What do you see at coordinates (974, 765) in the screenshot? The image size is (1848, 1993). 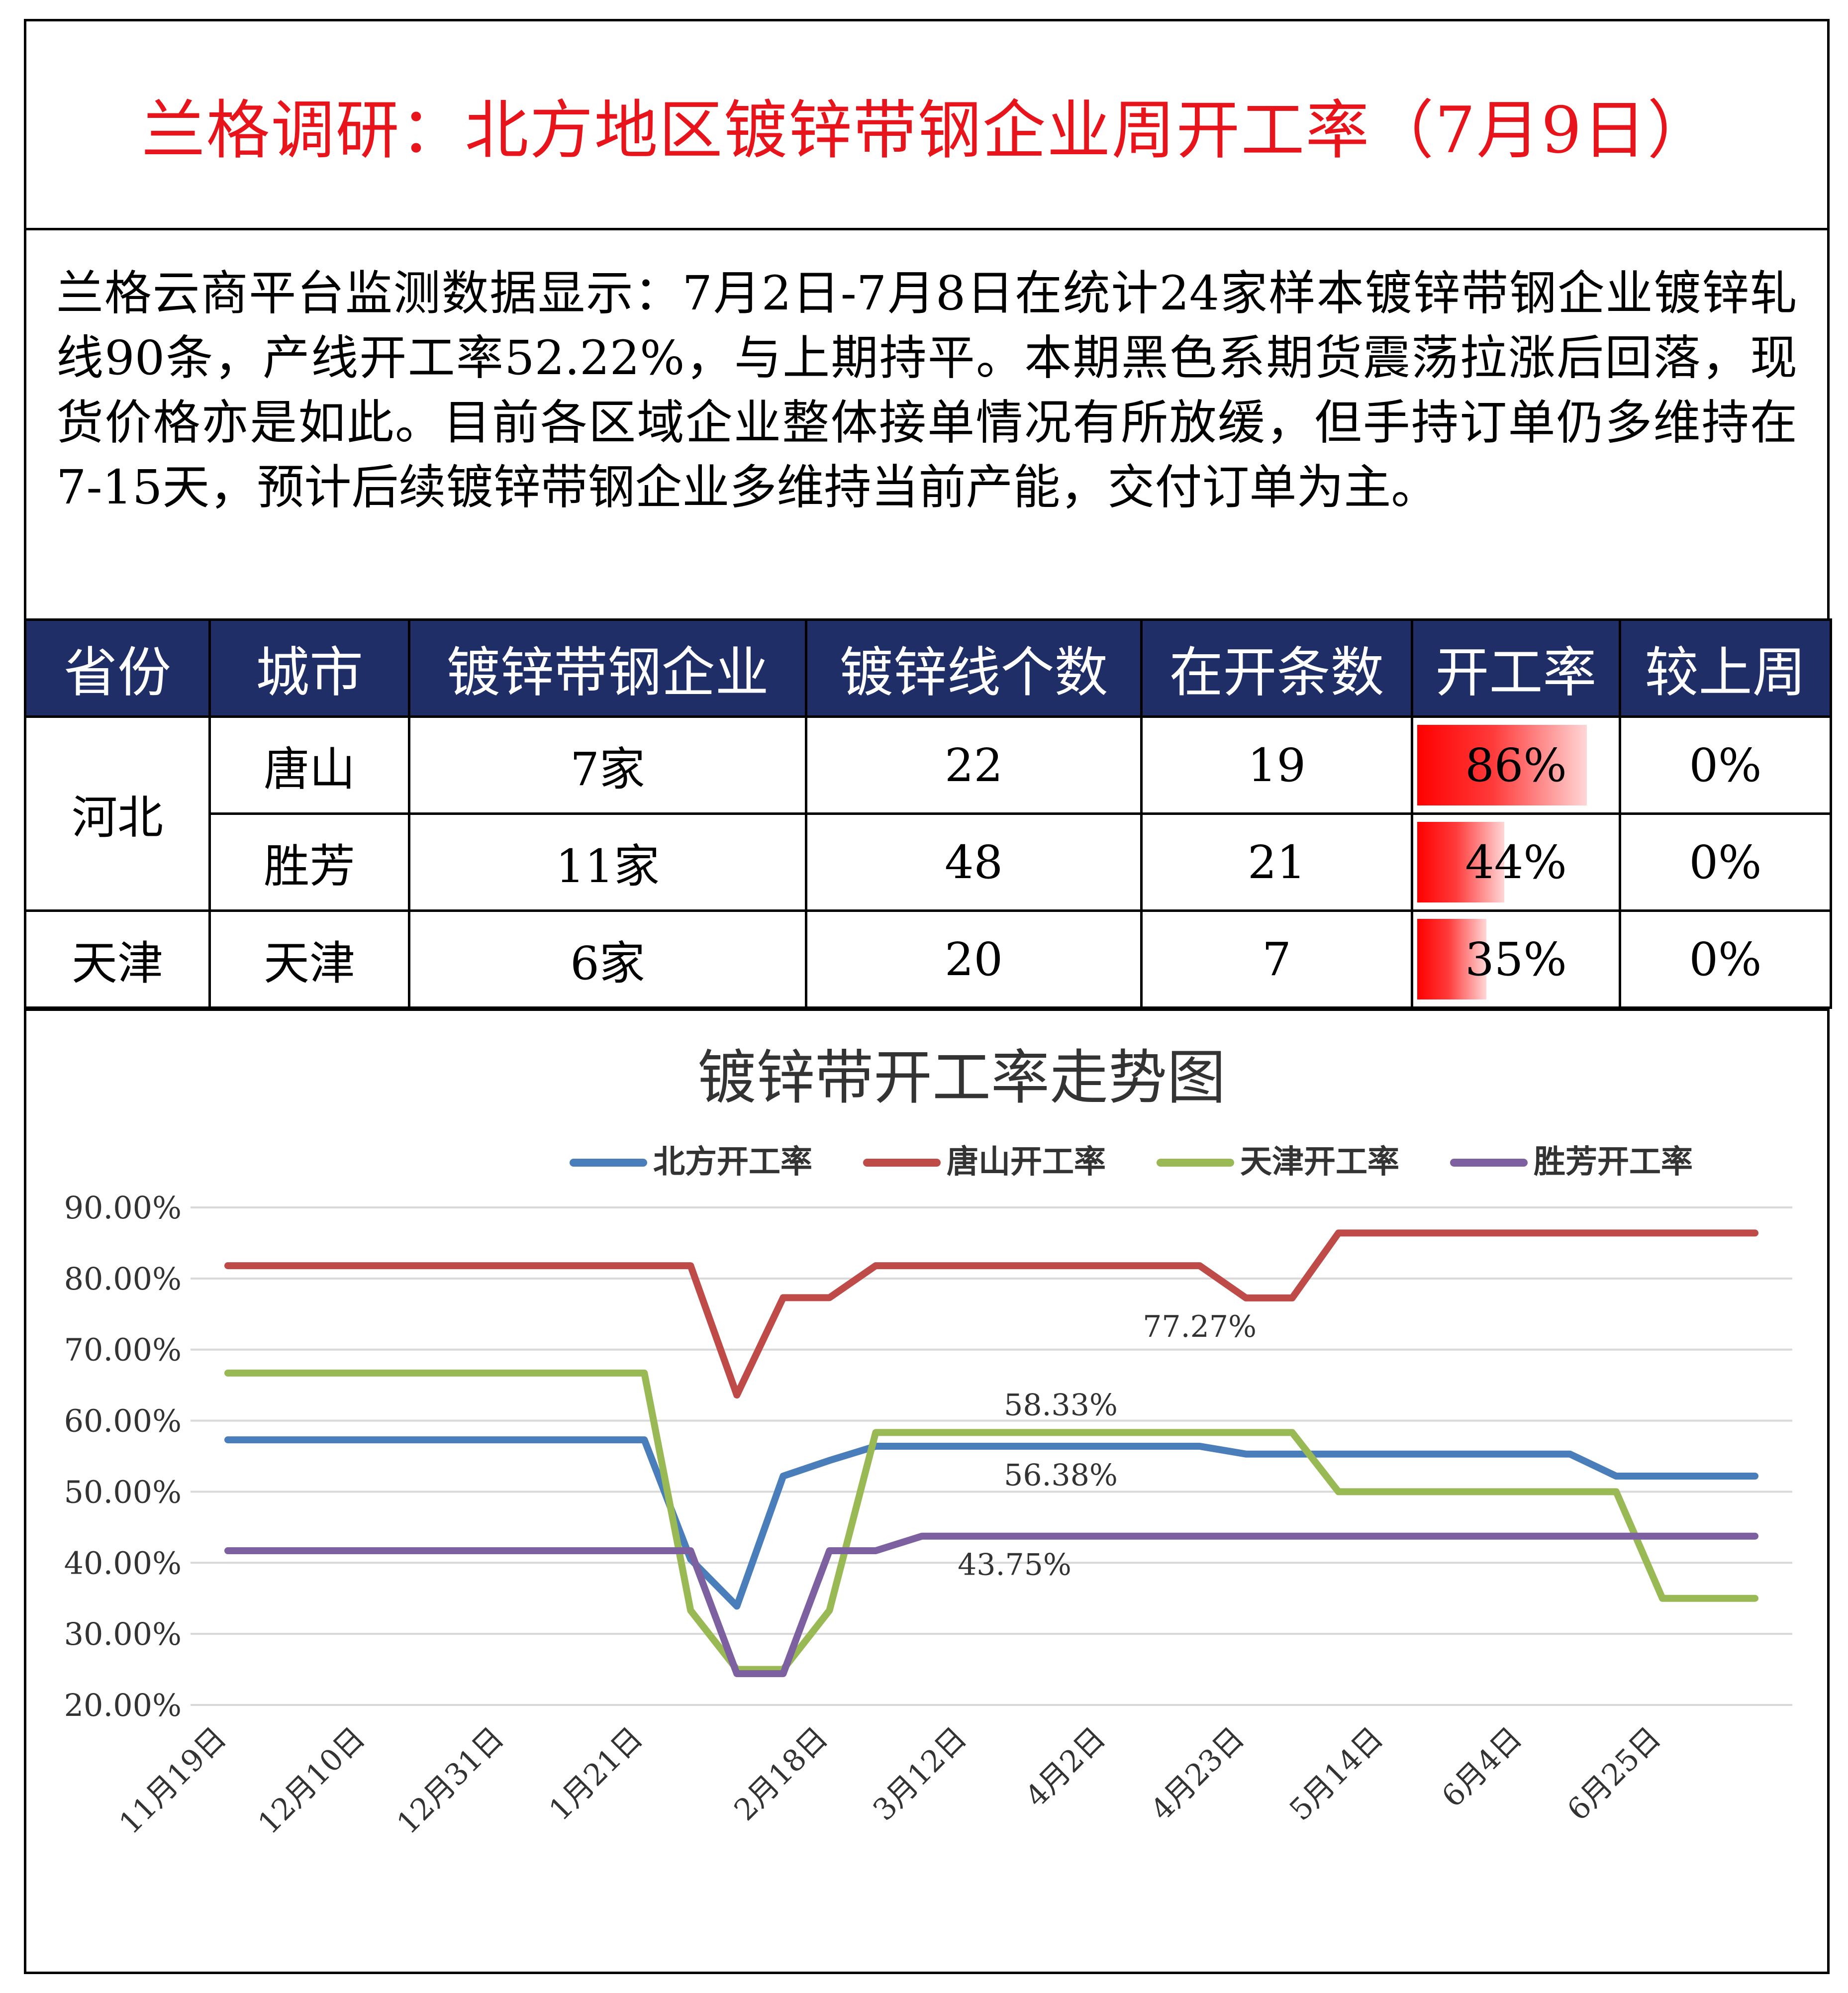 I see `lines-cell: 22` at bounding box center [974, 765].